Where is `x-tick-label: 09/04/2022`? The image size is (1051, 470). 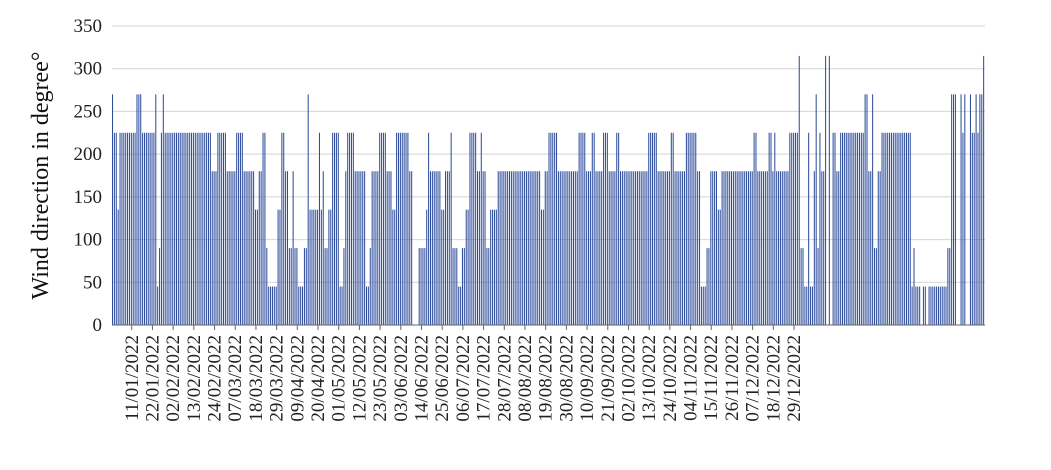 x-tick-label: 09/04/2022 is located at coordinates (297, 378).